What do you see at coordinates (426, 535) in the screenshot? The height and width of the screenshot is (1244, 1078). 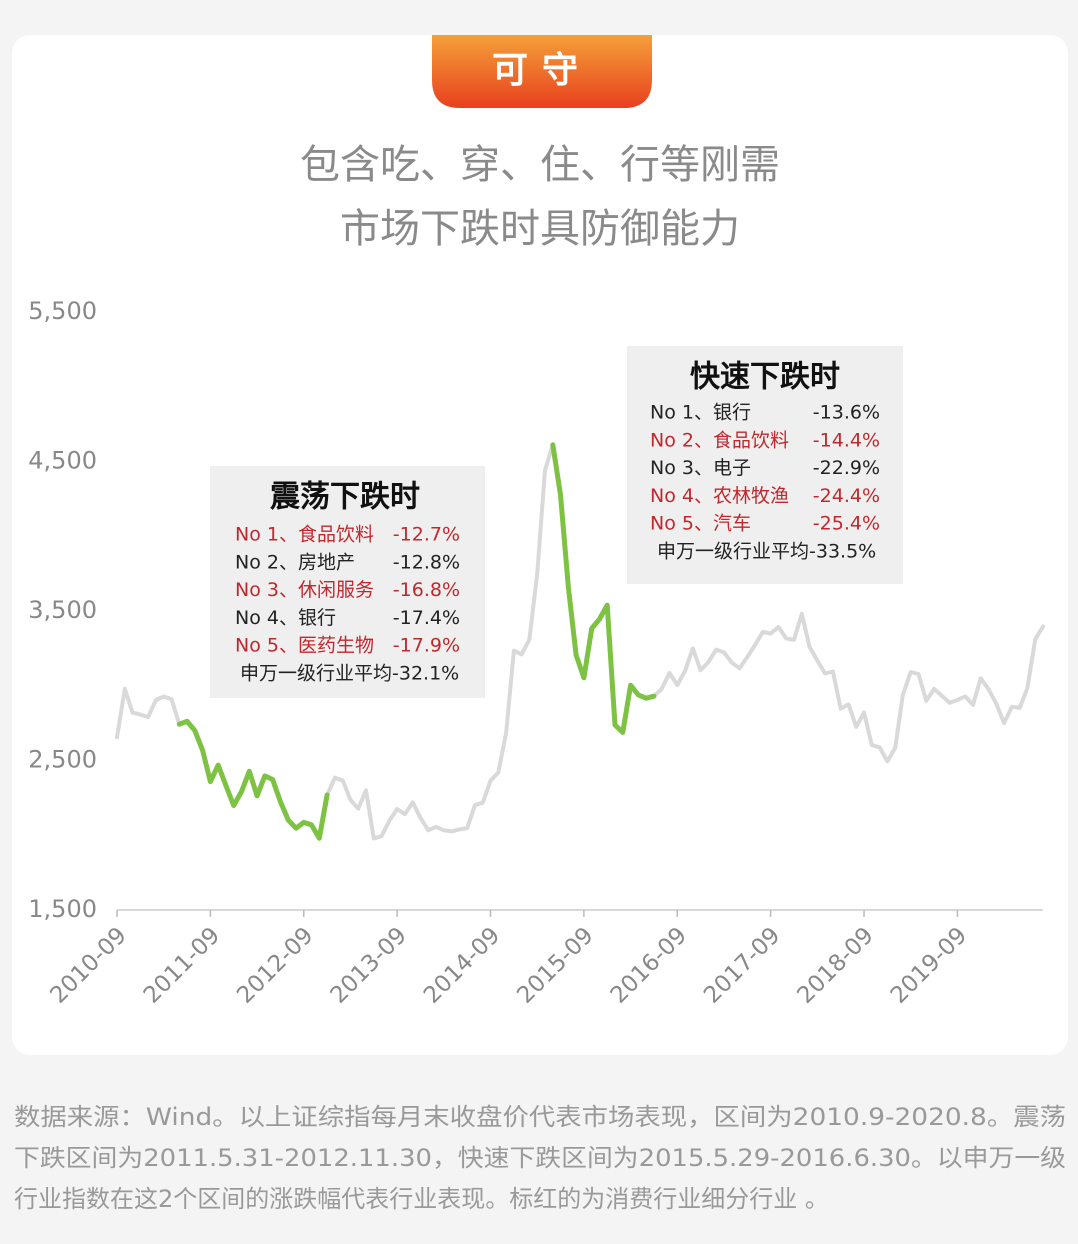 I see `annotation-value: -12.7%` at bounding box center [426, 535].